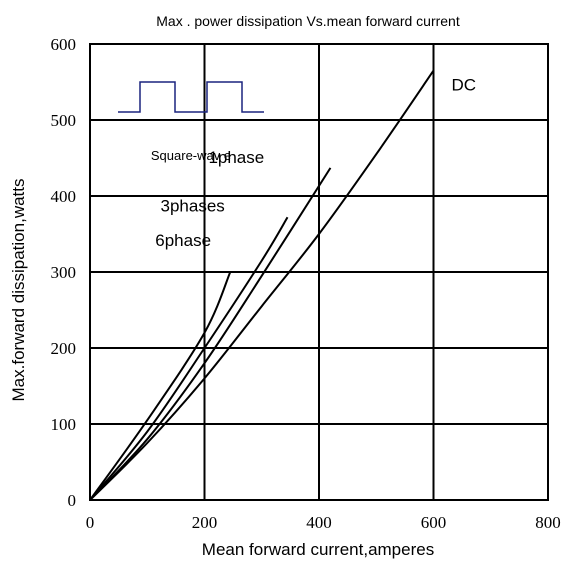 Image resolution: width=567 pixels, height=561 pixels. I want to click on y-tick-label: 300, so click(64, 272).